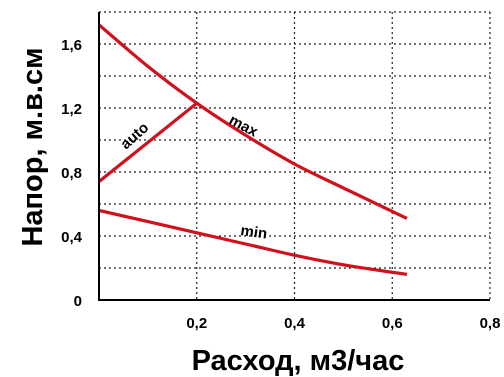 Image resolution: width=504 pixels, height=377 pixels. I want to click on y-tick-label: 1,6, so click(71, 45).